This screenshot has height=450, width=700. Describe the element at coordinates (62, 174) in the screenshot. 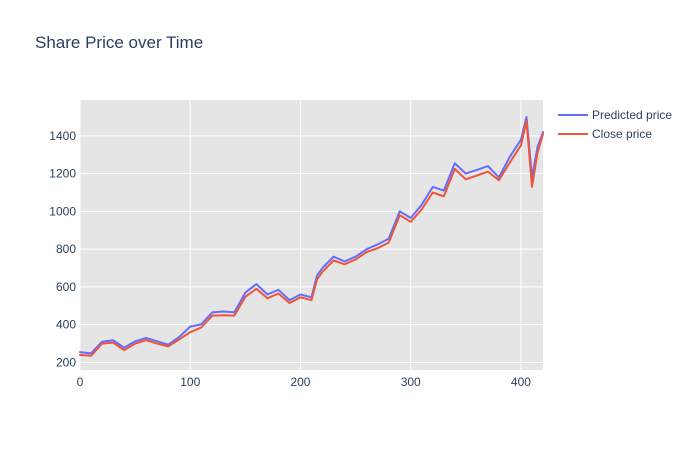

I see `y-tick-label: 1200` at that location.